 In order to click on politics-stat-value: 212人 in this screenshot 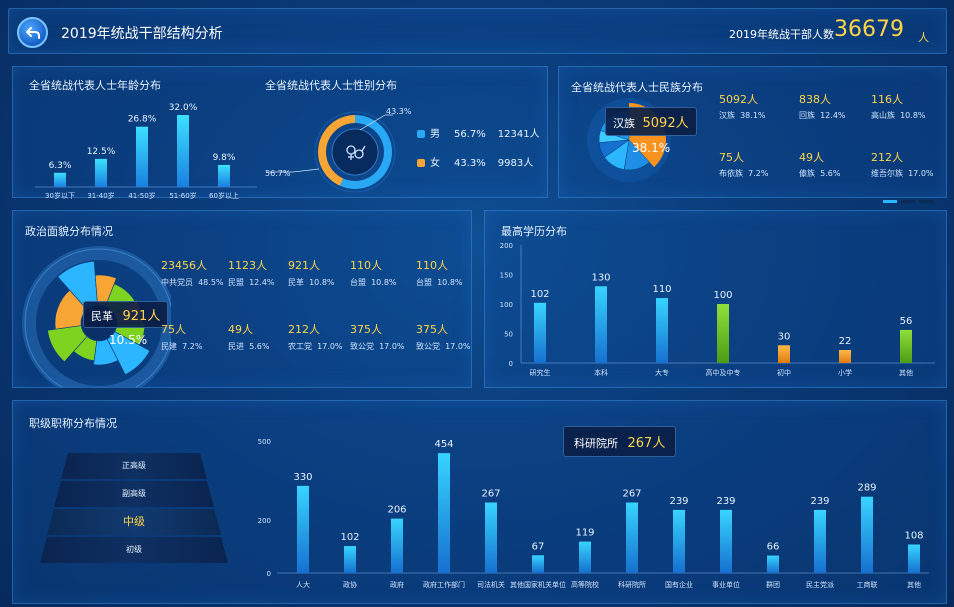, I will do `click(304, 329)`.